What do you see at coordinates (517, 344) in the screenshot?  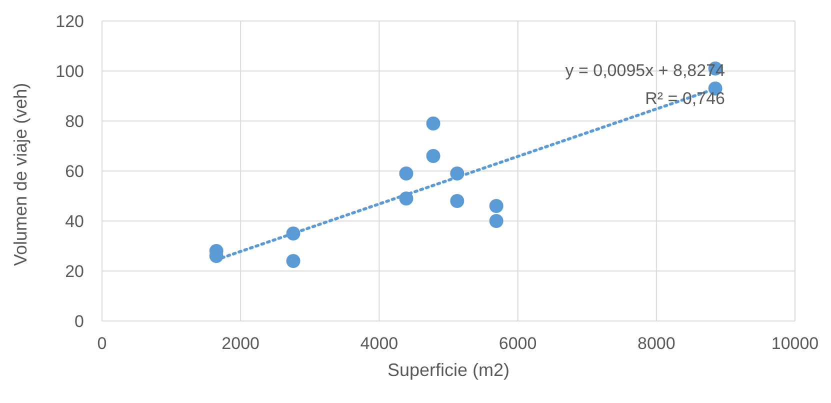 I see `x-tick-label: 6000` at bounding box center [517, 344].